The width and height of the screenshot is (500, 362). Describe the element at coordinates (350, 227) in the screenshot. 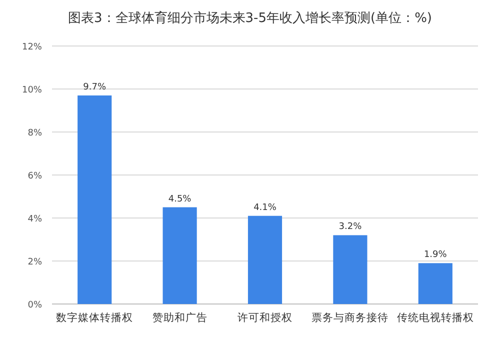

I see `data-label: 3.2%` at that location.